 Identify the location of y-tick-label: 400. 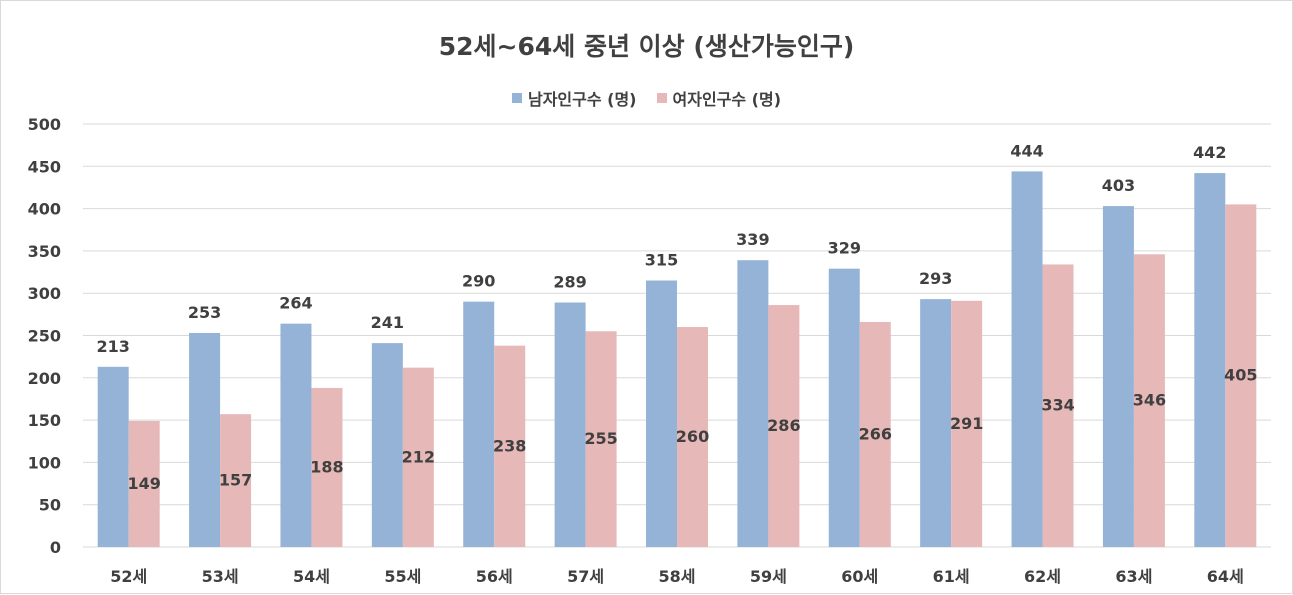
(44, 209).